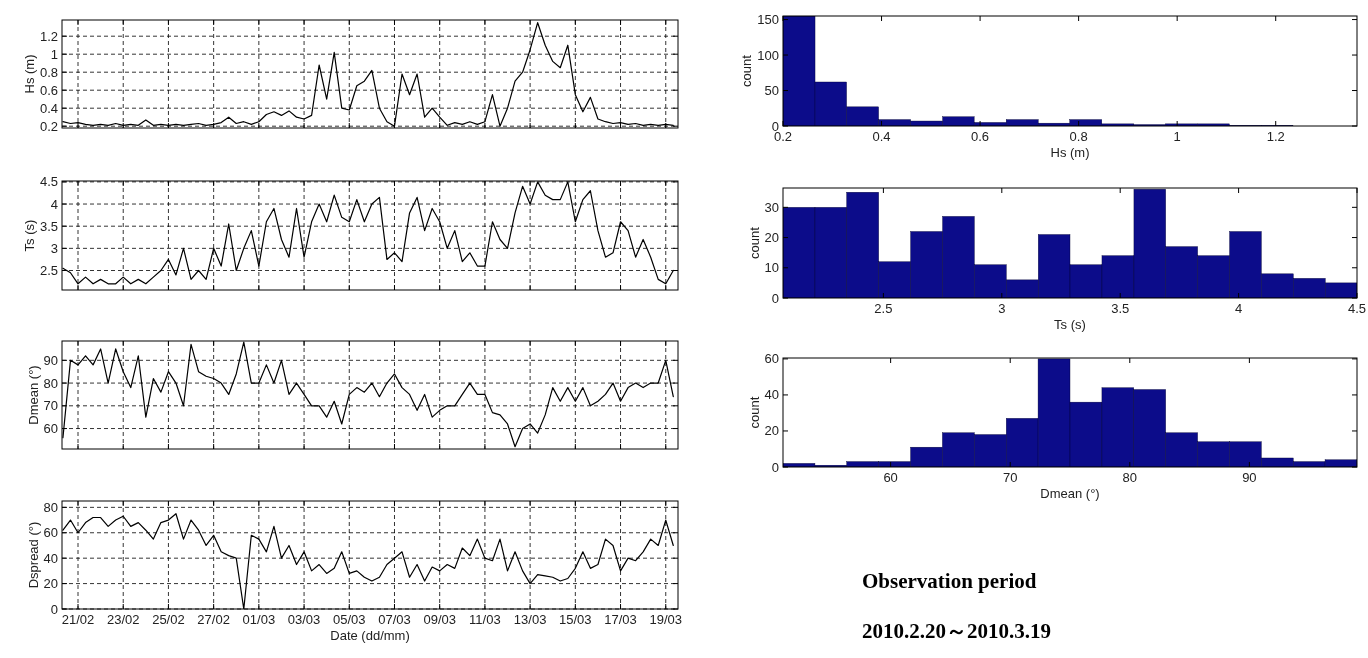 This screenshot has height=658, width=1368. What do you see at coordinates (168, 619) in the screenshot?
I see `x-tick-label: 25/02` at bounding box center [168, 619].